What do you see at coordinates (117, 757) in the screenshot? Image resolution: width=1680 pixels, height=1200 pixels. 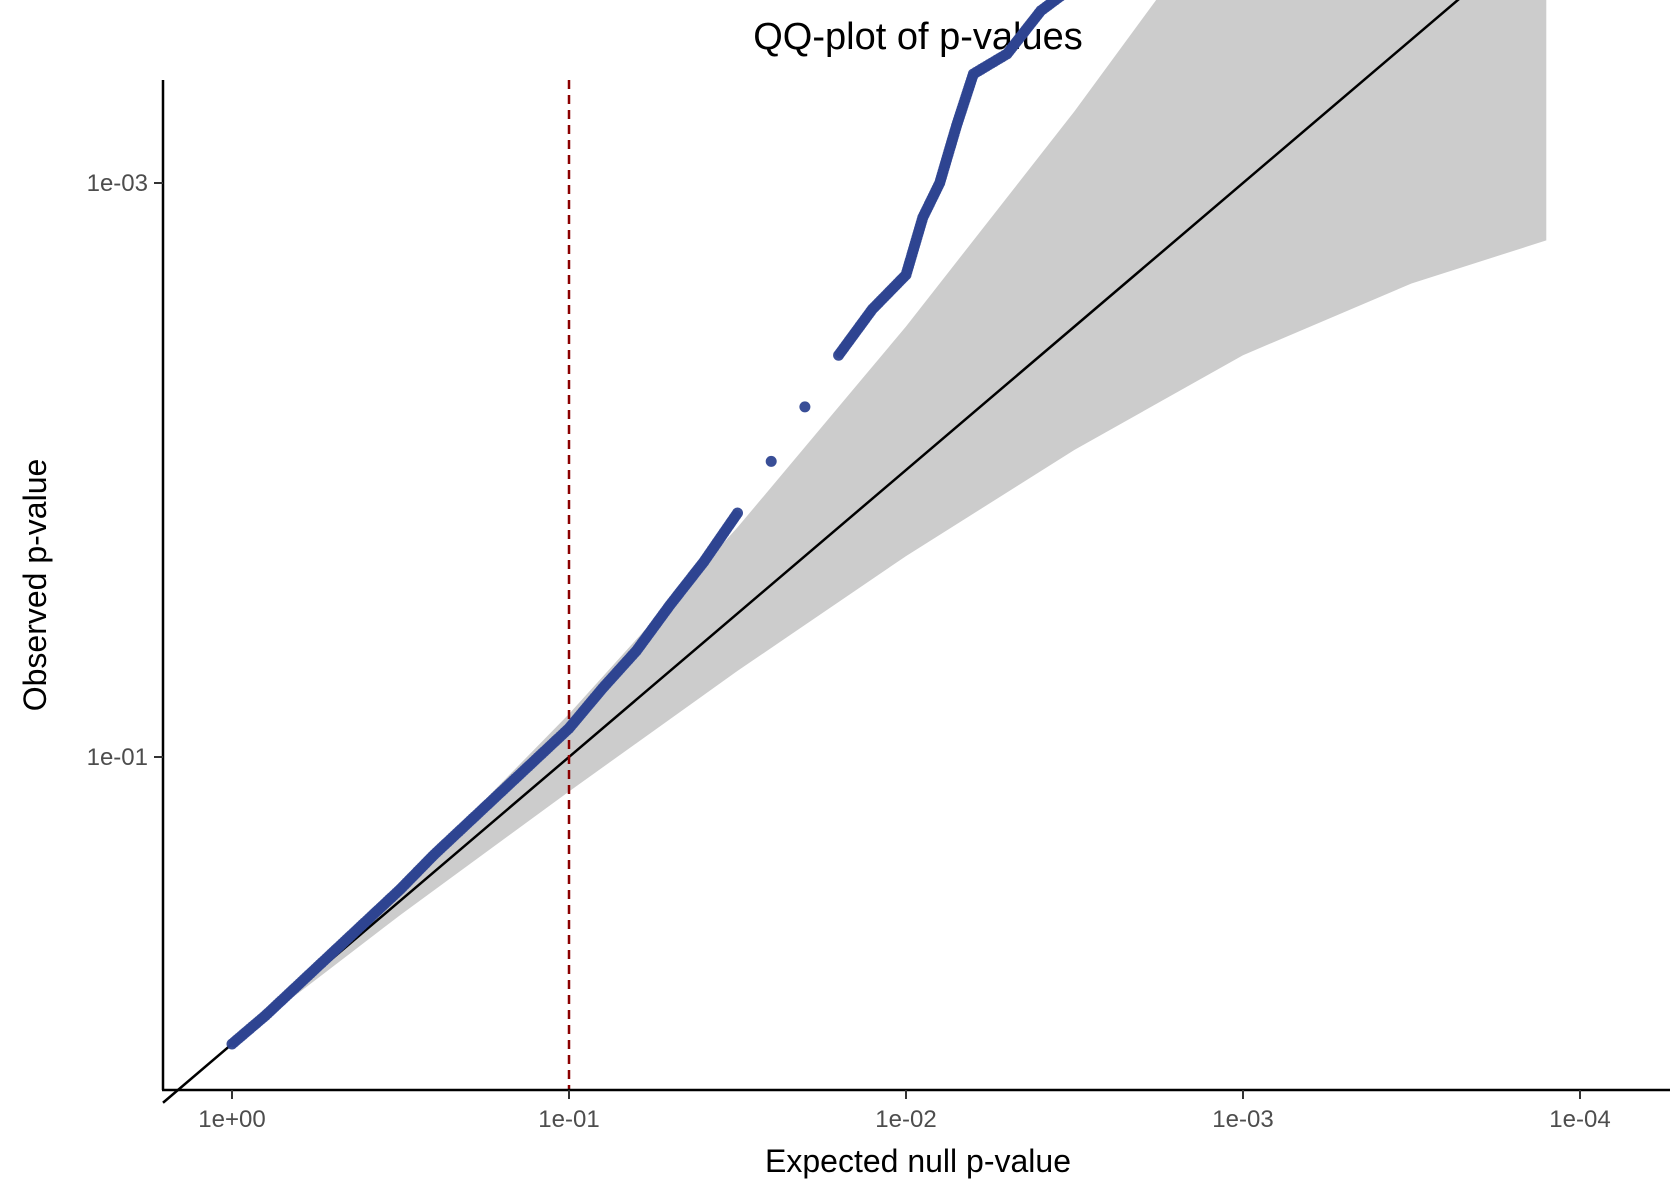 I see `y-tick-label: 1e-01` at bounding box center [117, 757].